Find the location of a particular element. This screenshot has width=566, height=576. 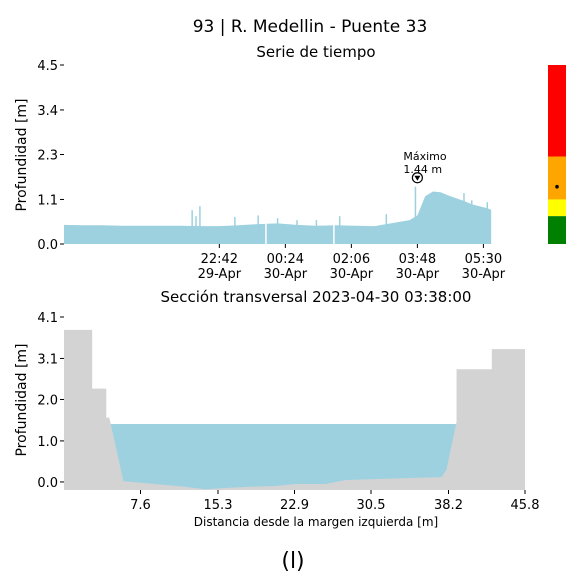

threshold-yellow is located at coordinates (557, 207).